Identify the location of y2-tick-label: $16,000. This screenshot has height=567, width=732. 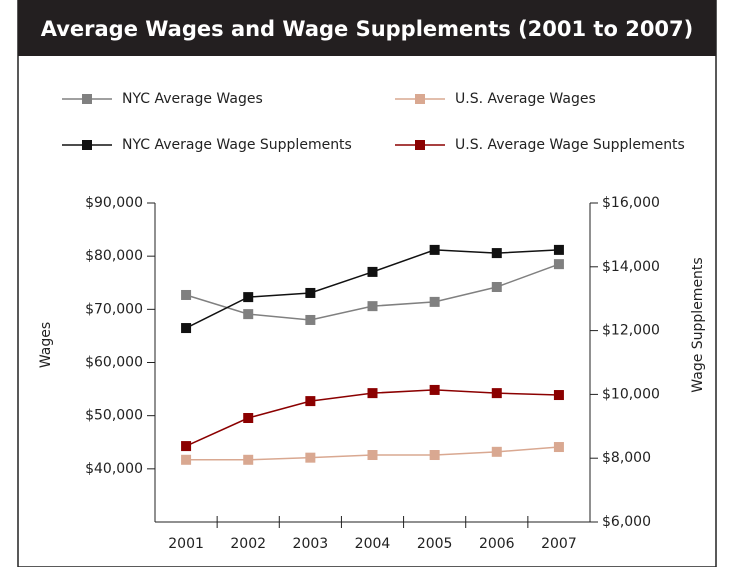
(631, 203).